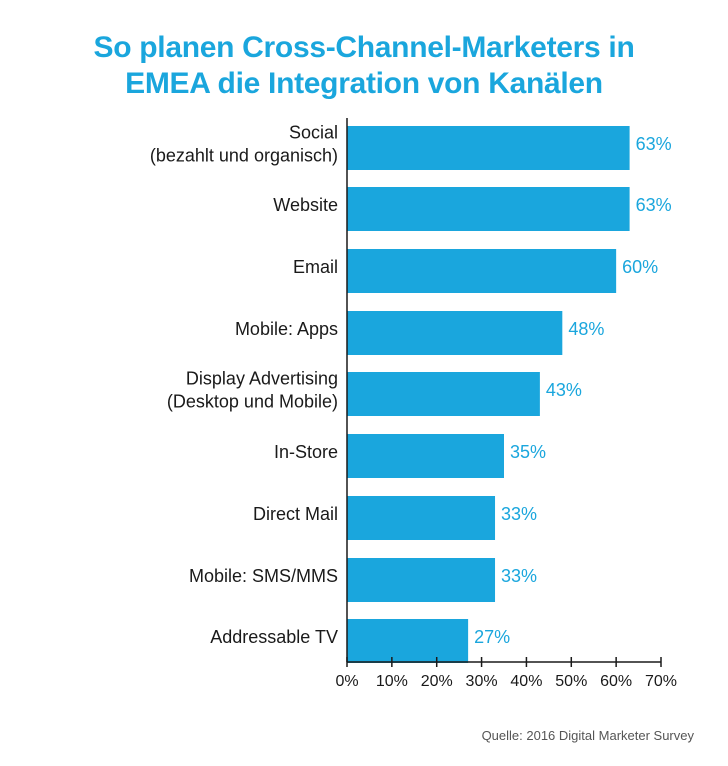 The height and width of the screenshot is (766, 728). What do you see at coordinates (437, 681) in the screenshot?
I see `x-tick-label: 20%` at bounding box center [437, 681].